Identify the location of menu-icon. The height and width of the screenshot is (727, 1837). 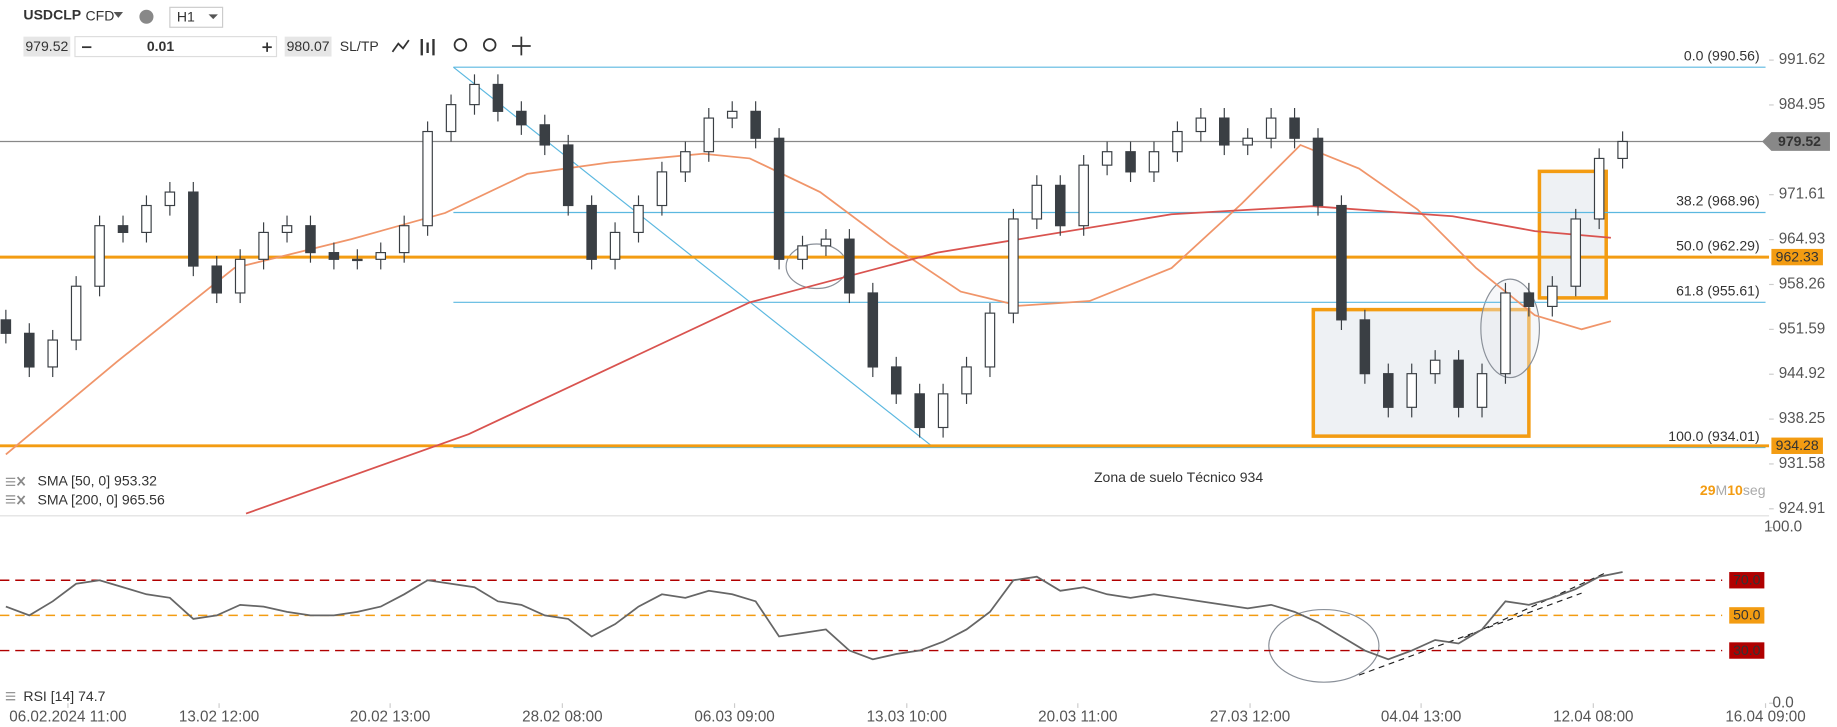
(10, 589).